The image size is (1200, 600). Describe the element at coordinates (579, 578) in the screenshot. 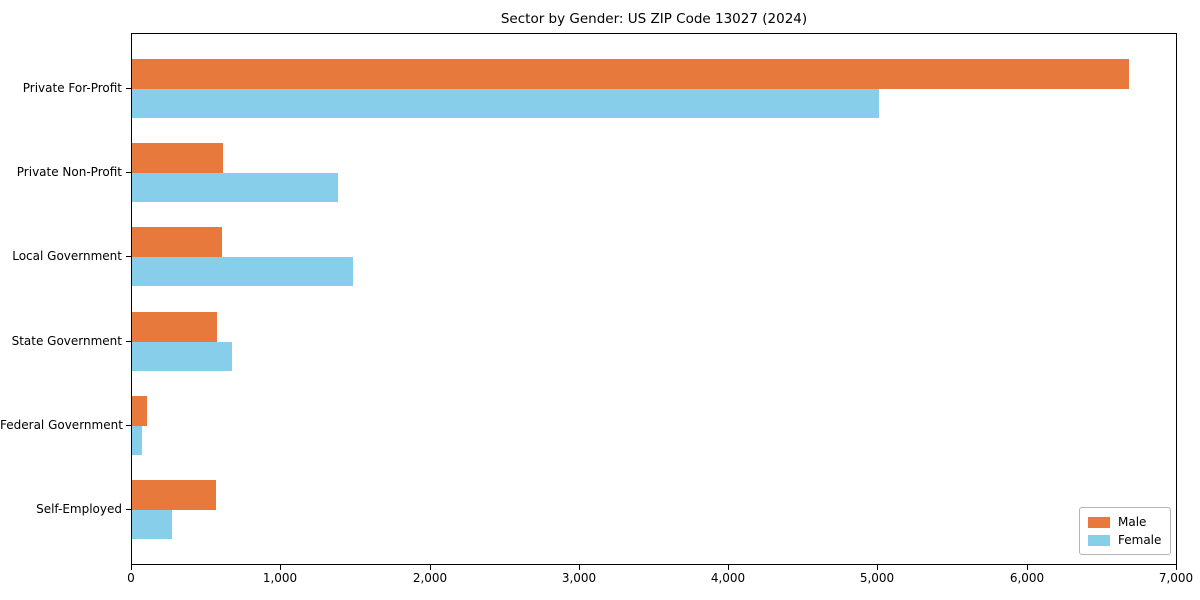

I see `x-tick-label: 3,000` at that location.